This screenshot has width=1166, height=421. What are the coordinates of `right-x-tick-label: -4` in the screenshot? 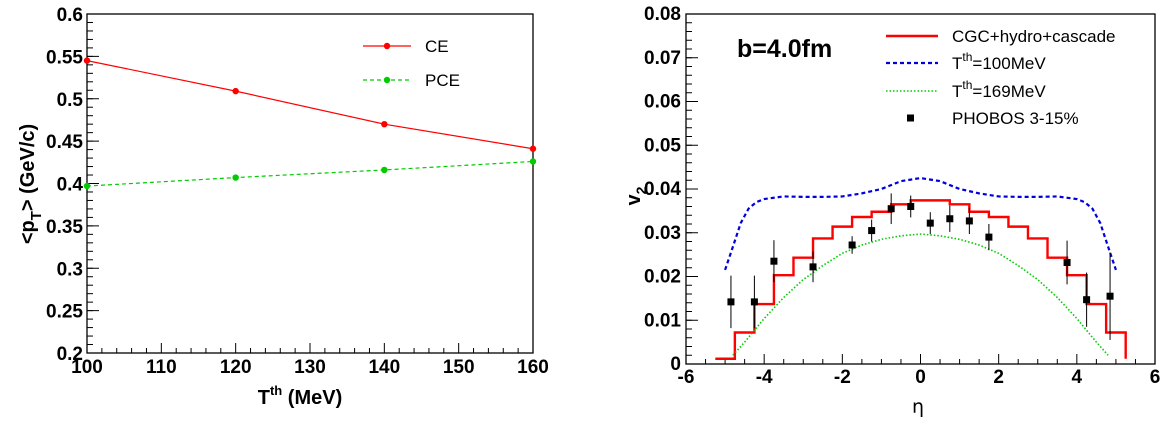 It's located at (764, 377).